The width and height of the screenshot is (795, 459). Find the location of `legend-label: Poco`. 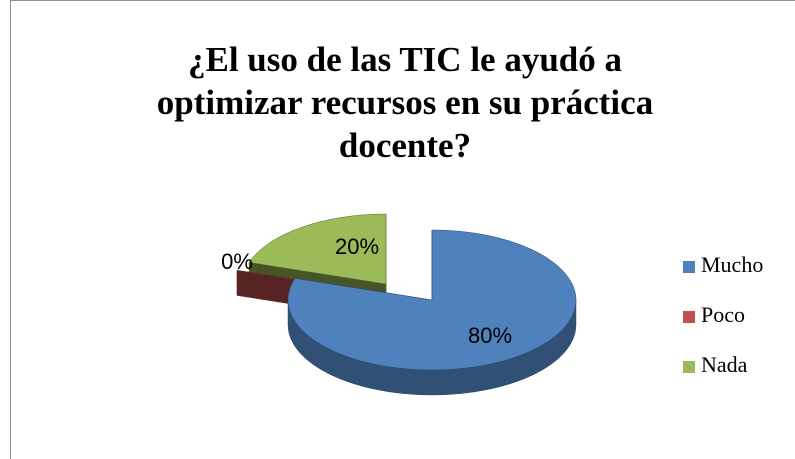

legend-label: Poco is located at coordinates (723, 314).